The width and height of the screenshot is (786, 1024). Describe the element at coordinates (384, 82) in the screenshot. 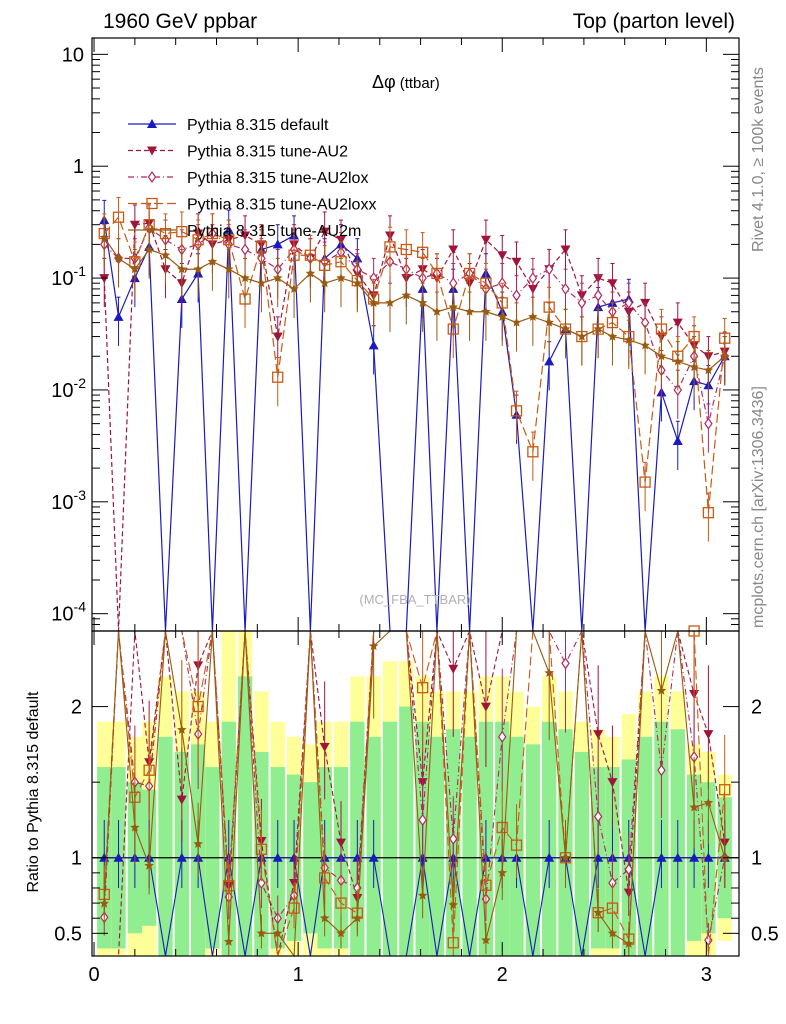

I see `plot-title-main: Δφ` at that location.